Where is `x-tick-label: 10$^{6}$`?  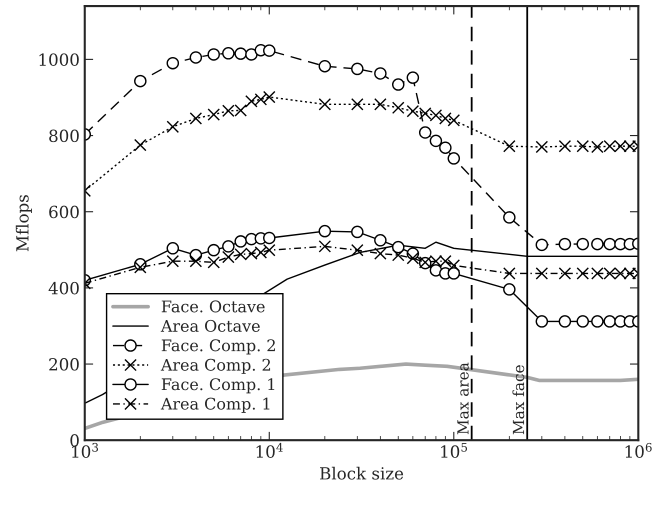 x-tick-label: 10$^{6}$ is located at coordinates (639, 450).